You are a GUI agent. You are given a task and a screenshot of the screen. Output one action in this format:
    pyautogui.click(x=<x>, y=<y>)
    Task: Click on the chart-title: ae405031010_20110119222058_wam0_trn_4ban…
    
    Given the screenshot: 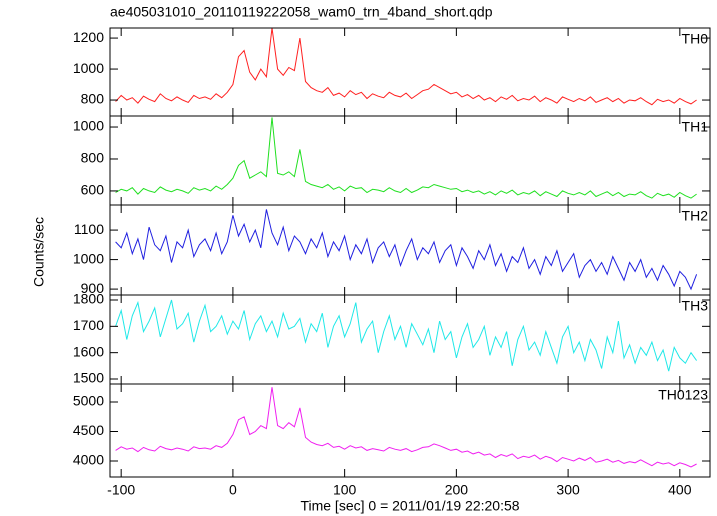 What is the action you would take?
    pyautogui.click(x=301, y=12)
    